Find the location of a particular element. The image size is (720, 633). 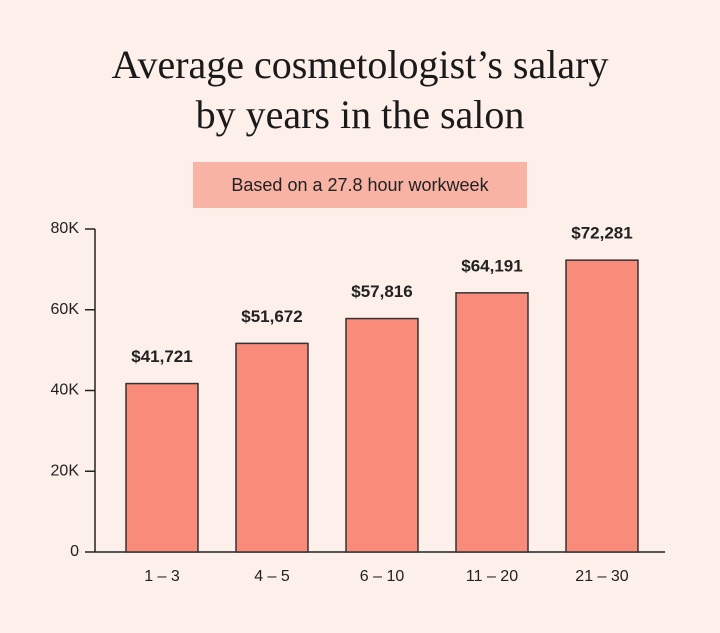

chart-subtitle: Based on a 27.8 hour workweek is located at coordinates (360, 184).